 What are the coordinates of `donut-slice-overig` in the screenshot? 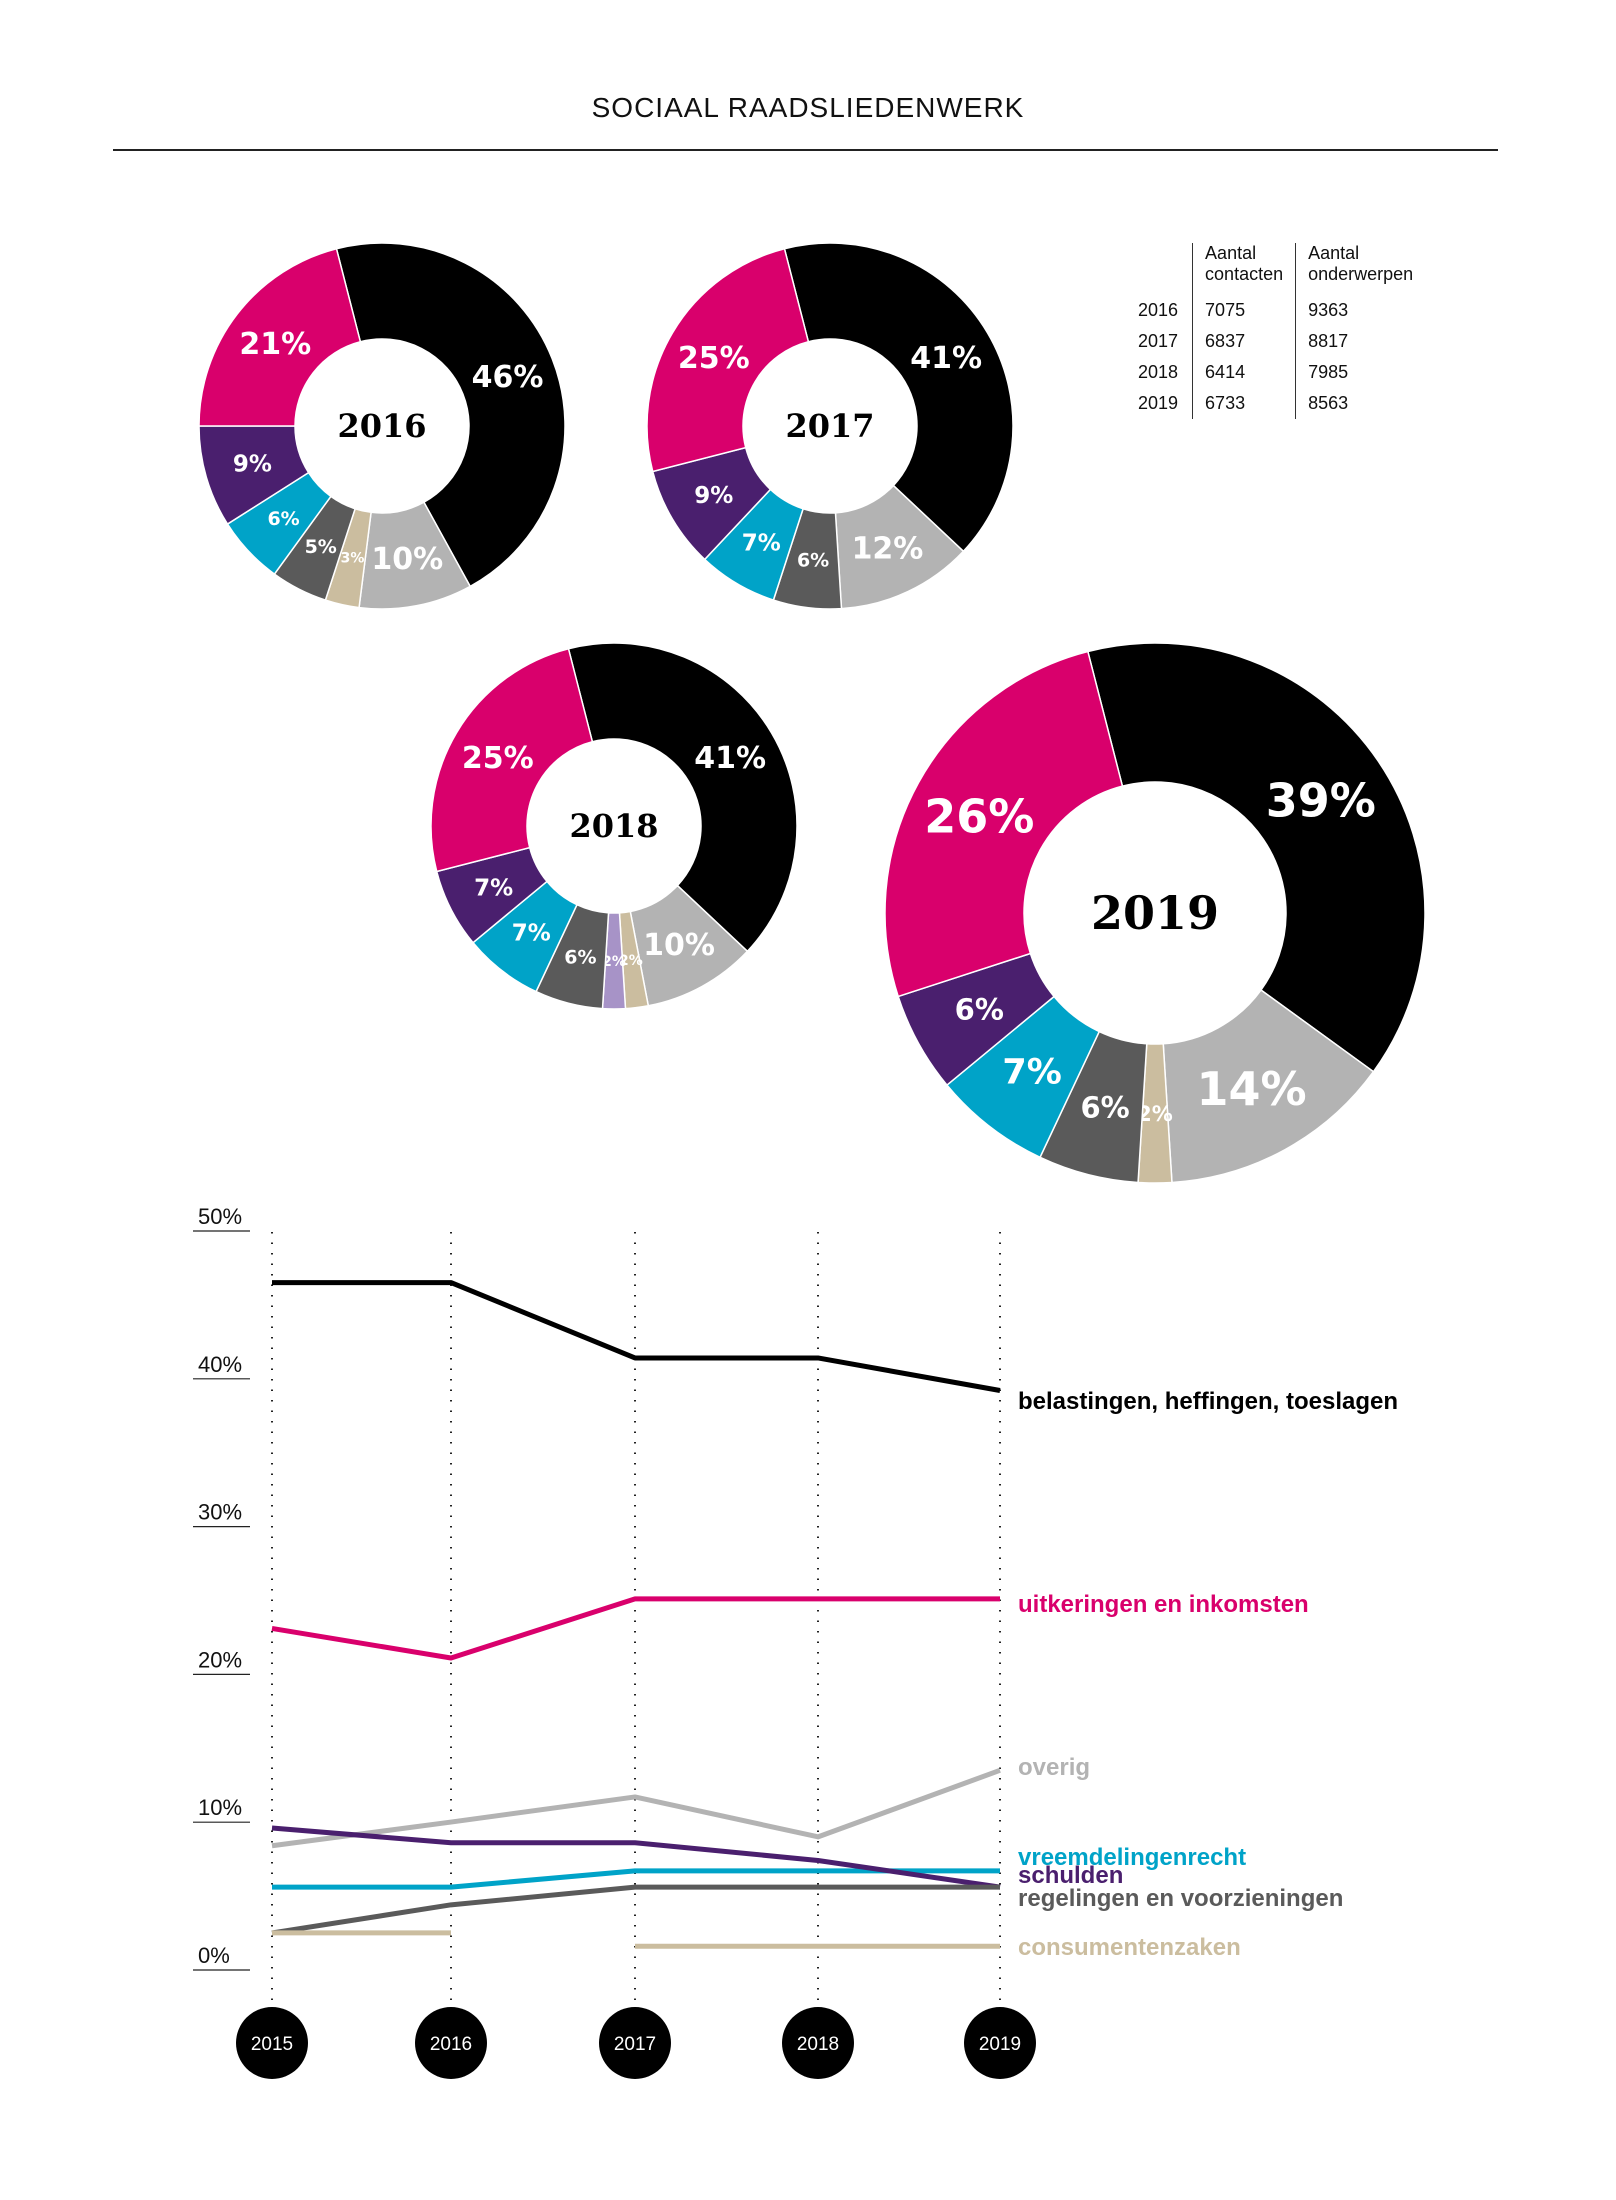 It's located at (1268, 1086).